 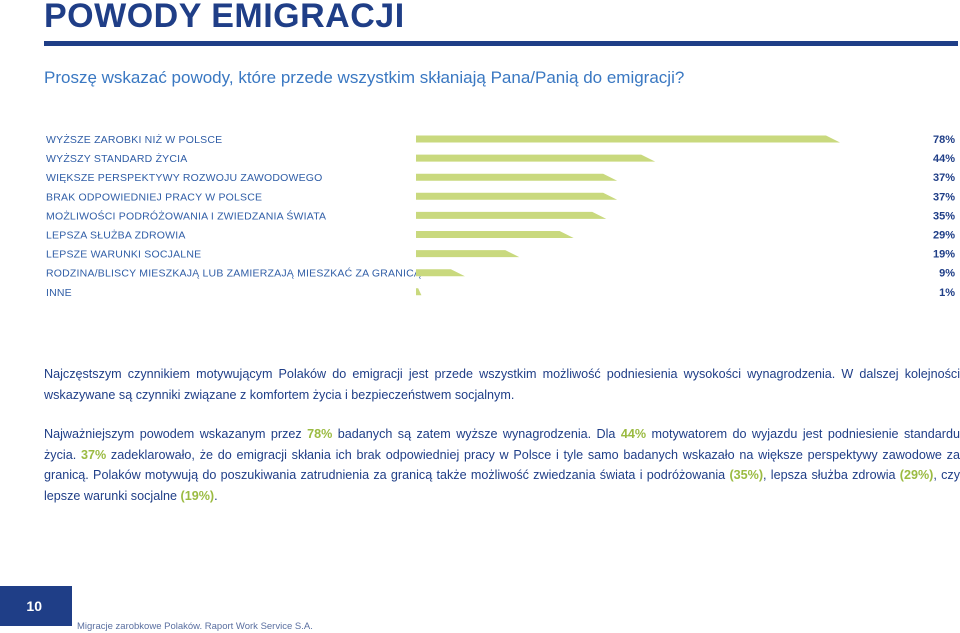 I want to click on page-number-badge: 10, so click(x=36, y=606).